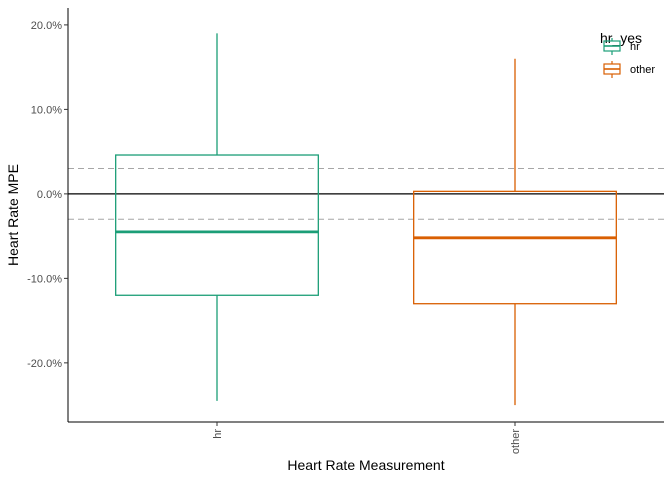  I want to click on legend-label-hr: hr, so click(635, 47).